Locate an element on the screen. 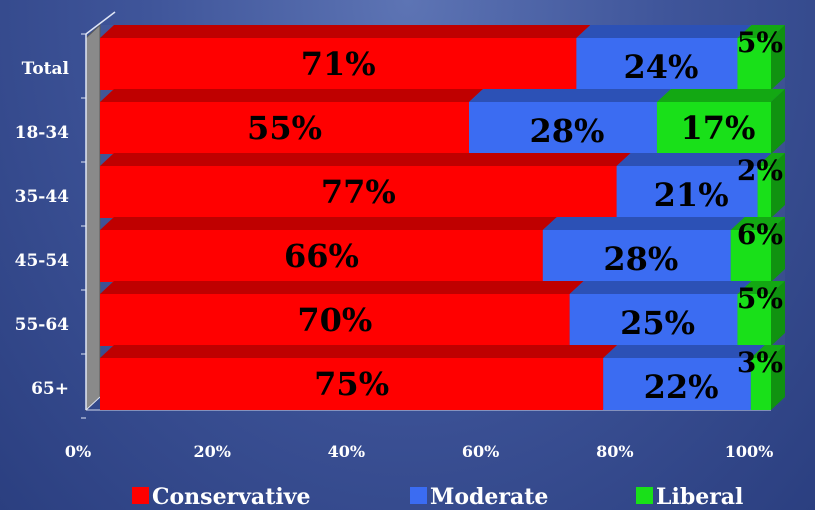 This screenshot has width=815, height=510. legend-swatch-liberal is located at coordinates (644, 495).